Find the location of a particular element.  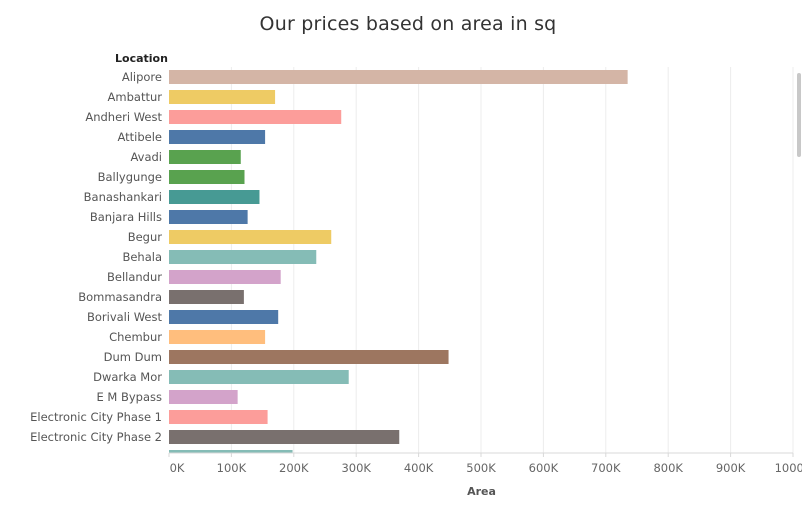

category-label: Begur is located at coordinates (145, 237).